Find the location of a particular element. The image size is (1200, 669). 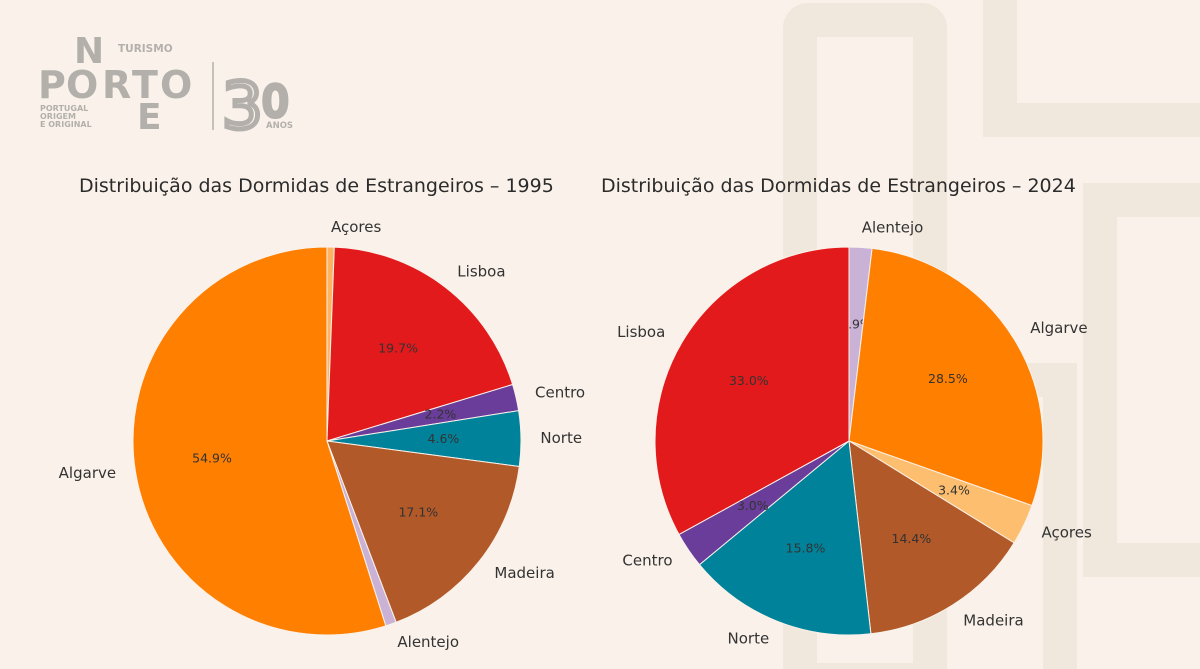

pct-label-1995-norte: 4.6% is located at coordinates (444, 438).